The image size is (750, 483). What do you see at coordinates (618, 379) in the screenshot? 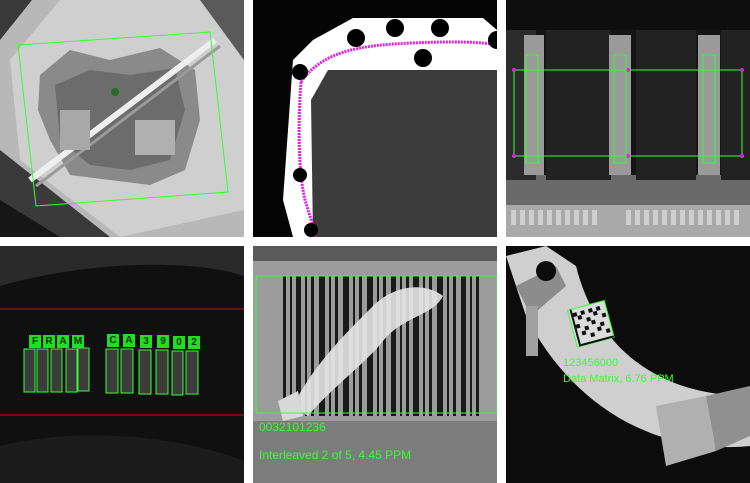
I see `datamatrix-symbology-label: Data Matrix, 6.76 PPM` at bounding box center [618, 379].